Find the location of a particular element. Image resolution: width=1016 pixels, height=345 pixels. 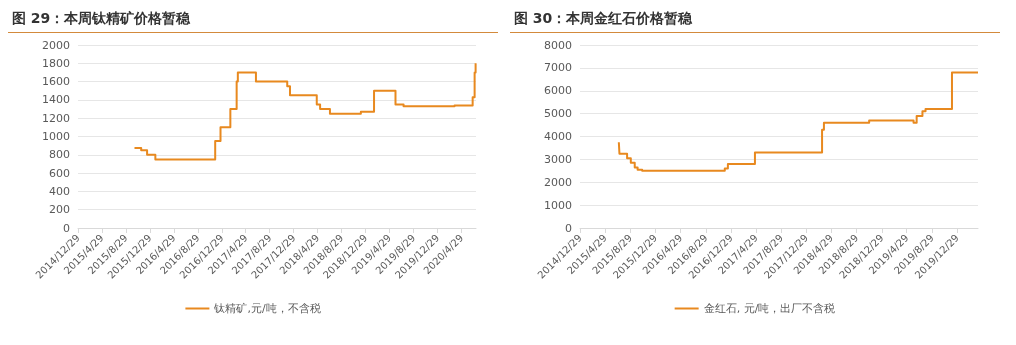

y-tick-label: 7000 is located at coordinates (558, 68).